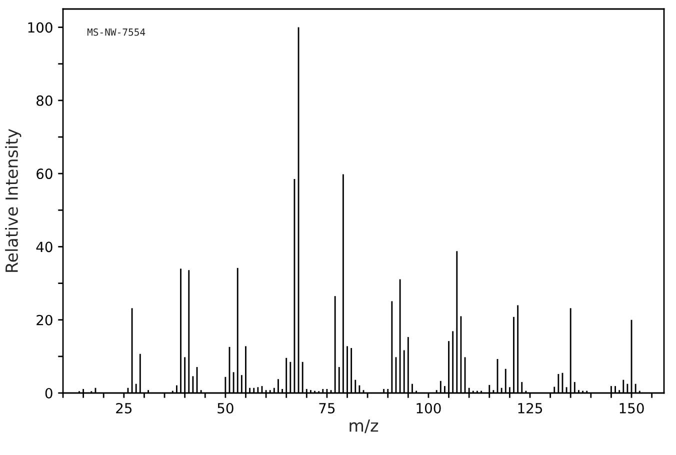  What do you see at coordinates (13, 200) in the screenshot?
I see `y-axis-title: Relative Intensity` at bounding box center [13, 200].